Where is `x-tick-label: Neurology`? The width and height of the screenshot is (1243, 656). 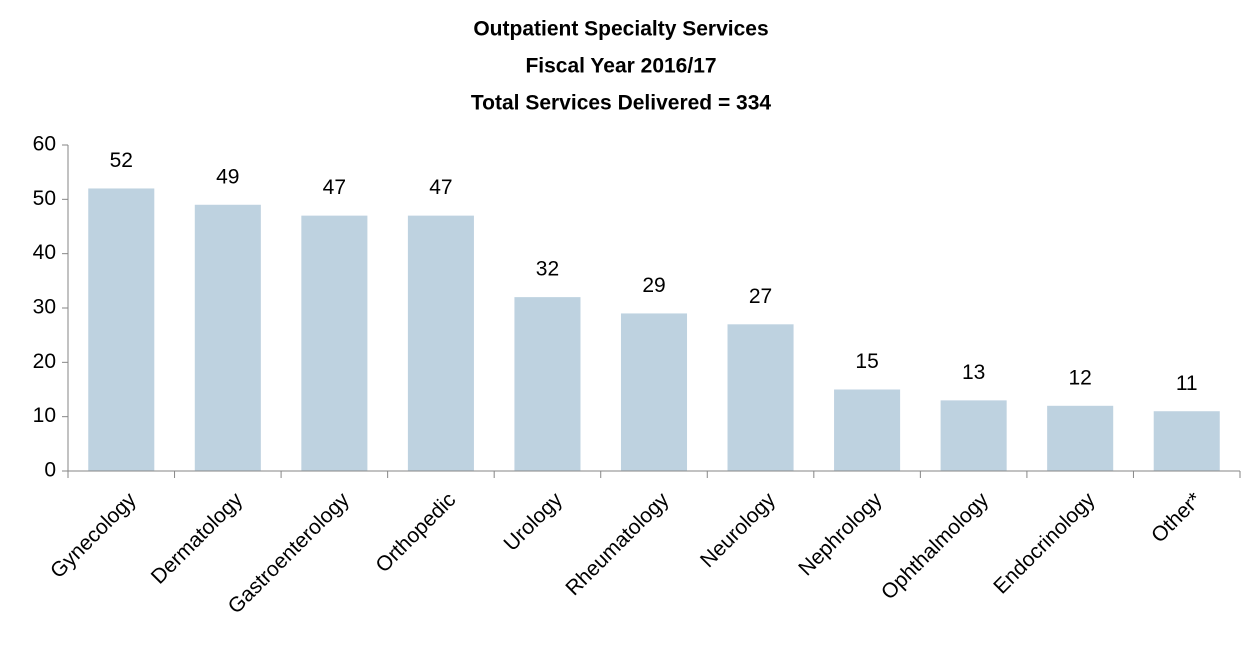
x-tick-label: Neurology is located at coordinates (738, 530).